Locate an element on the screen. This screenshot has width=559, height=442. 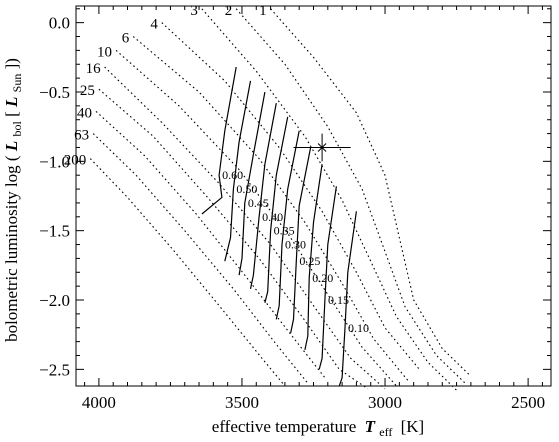
mass-track-label: 0.10 is located at coordinates (358, 328).